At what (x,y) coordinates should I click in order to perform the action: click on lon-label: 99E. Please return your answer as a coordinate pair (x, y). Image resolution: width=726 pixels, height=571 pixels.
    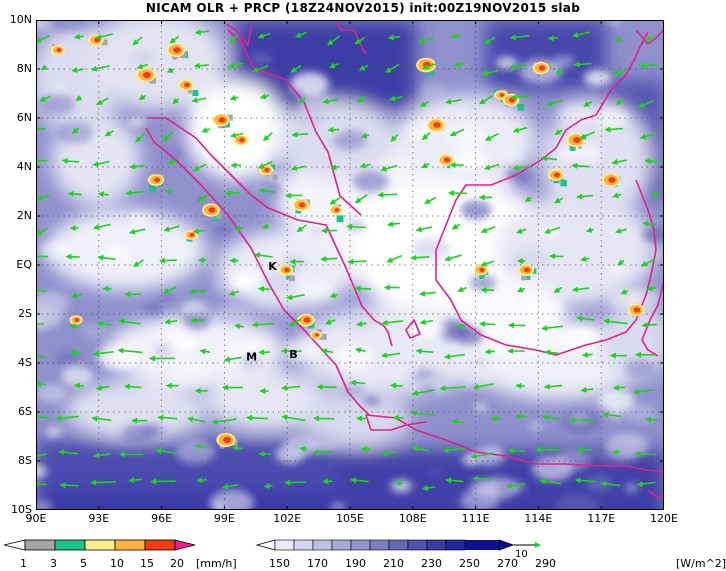
    Looking at the image, I should click on (224, 518).